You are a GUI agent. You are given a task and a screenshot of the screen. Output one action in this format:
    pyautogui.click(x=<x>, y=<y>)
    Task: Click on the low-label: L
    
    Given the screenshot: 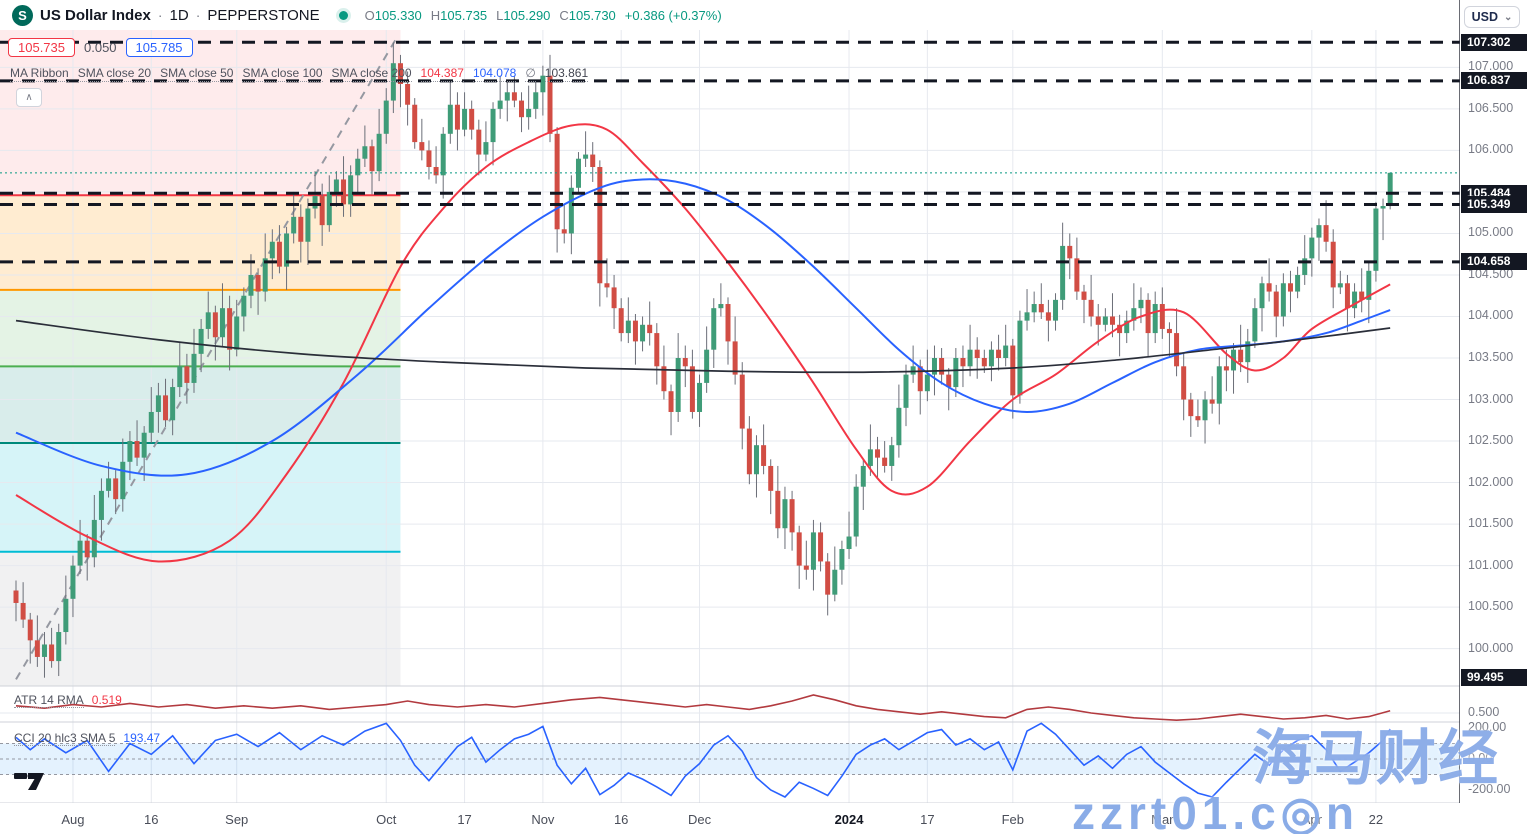 What is the action you would take?
    pyautogui.click(x=500, y=15)
    